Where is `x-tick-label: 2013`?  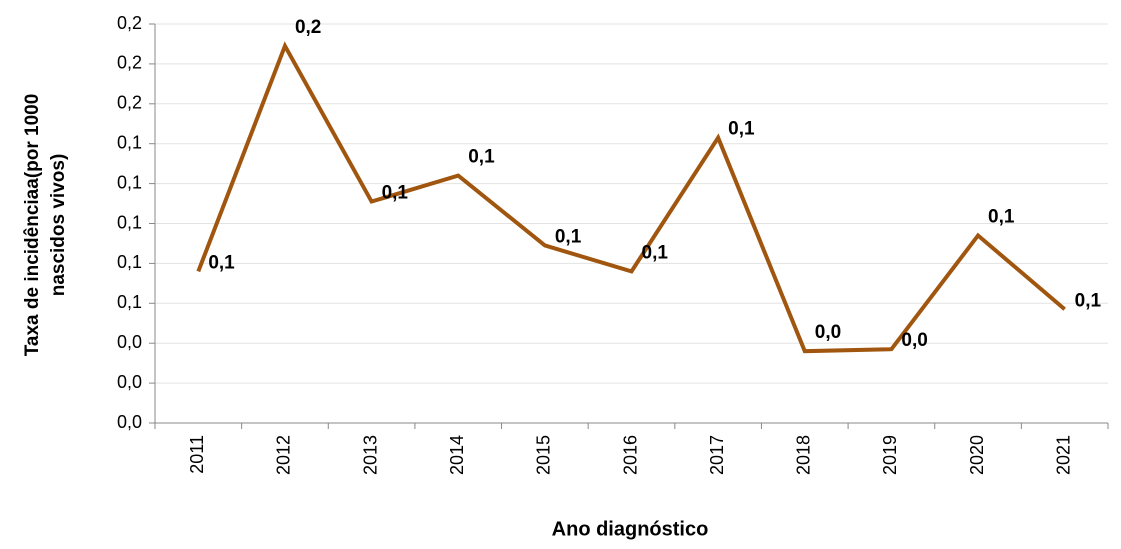 x-tick-label: 2013 is located at coordinates (370, 455).